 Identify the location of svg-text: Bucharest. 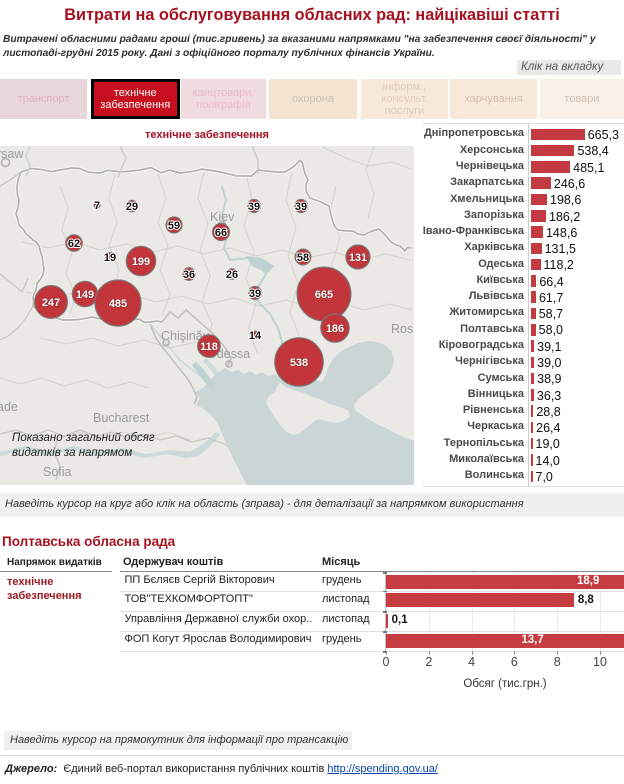
(121, 418).